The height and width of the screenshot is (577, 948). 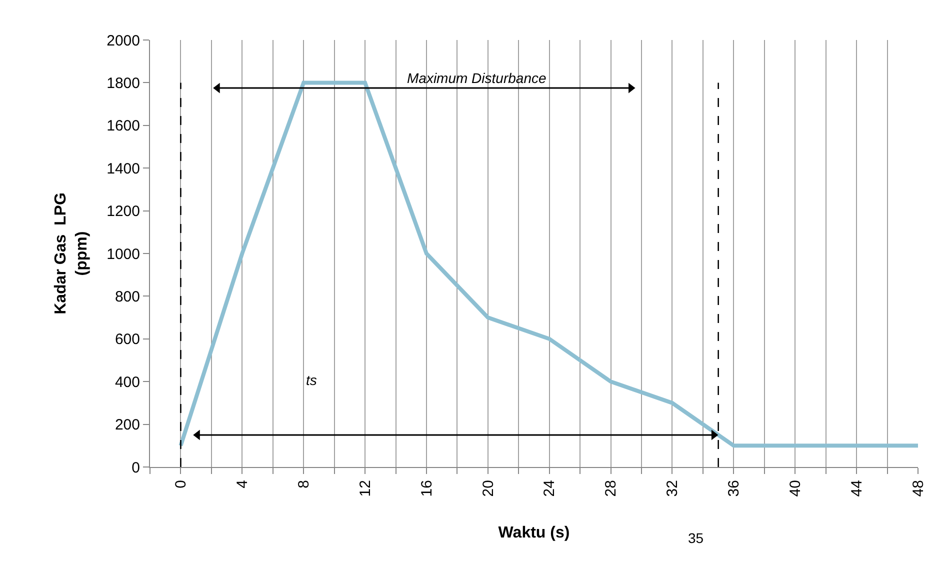 What do you see at coordinates (303, 484) in the screenshot?
I see `x-tick-label: 8` at bounding box center [303, 484].